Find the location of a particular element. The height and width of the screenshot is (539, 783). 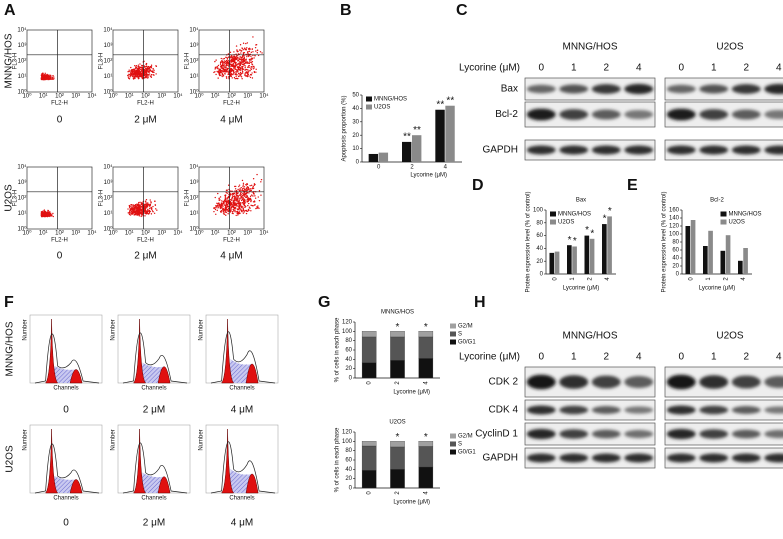

group-label: U2OS is located at coordinates (730, 47).